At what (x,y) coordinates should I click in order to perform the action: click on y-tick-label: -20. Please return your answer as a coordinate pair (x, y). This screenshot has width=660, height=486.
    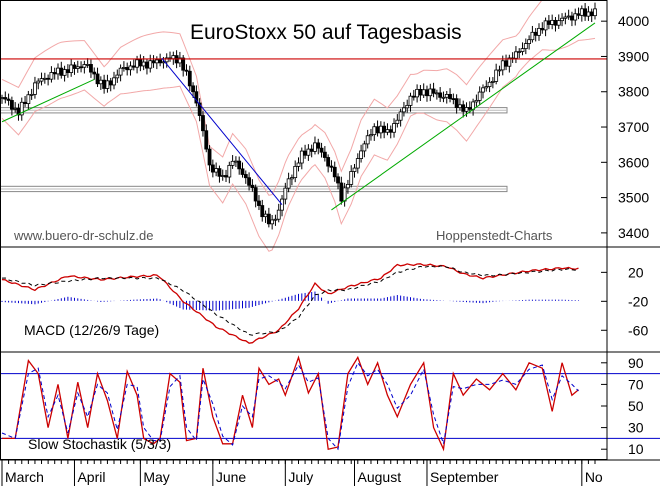
    Looking at the image, I should click on (638, 301).